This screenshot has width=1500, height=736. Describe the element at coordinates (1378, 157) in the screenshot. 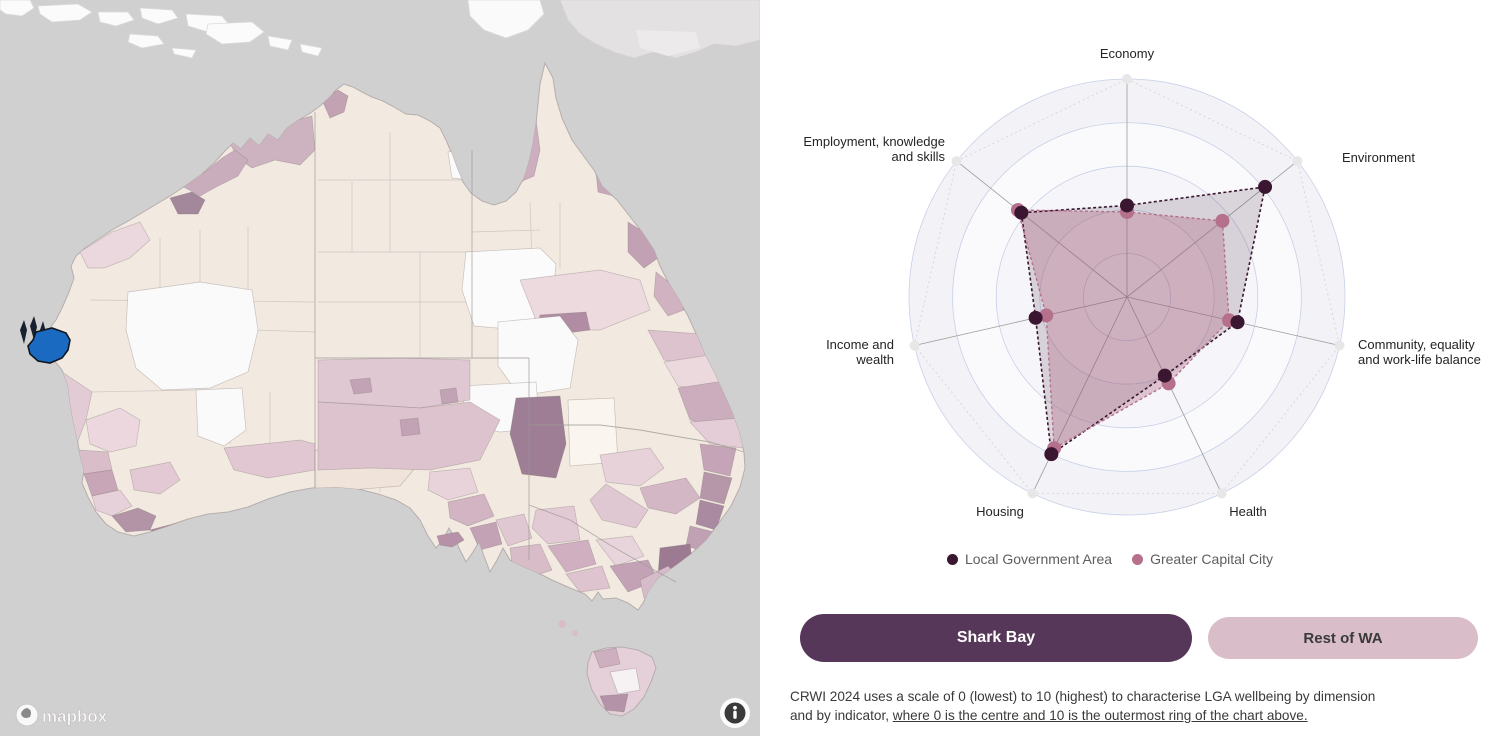

I see `axis-label-environment: Environment` at that location.